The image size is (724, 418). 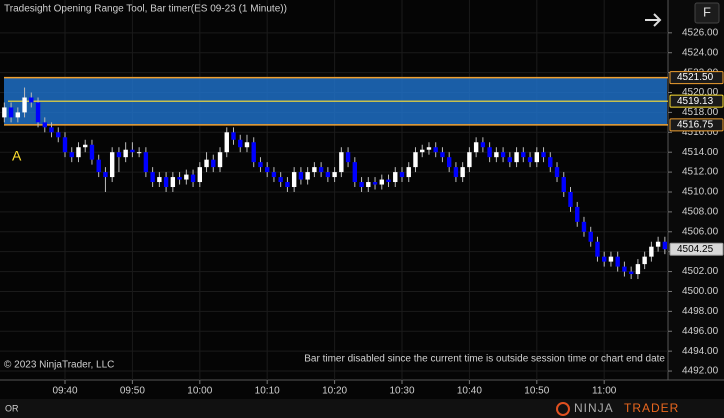 What do you see at coordinates (696, 190) in the screenshot?
I see `price-axis-panel` at bounding box center [696, 190].